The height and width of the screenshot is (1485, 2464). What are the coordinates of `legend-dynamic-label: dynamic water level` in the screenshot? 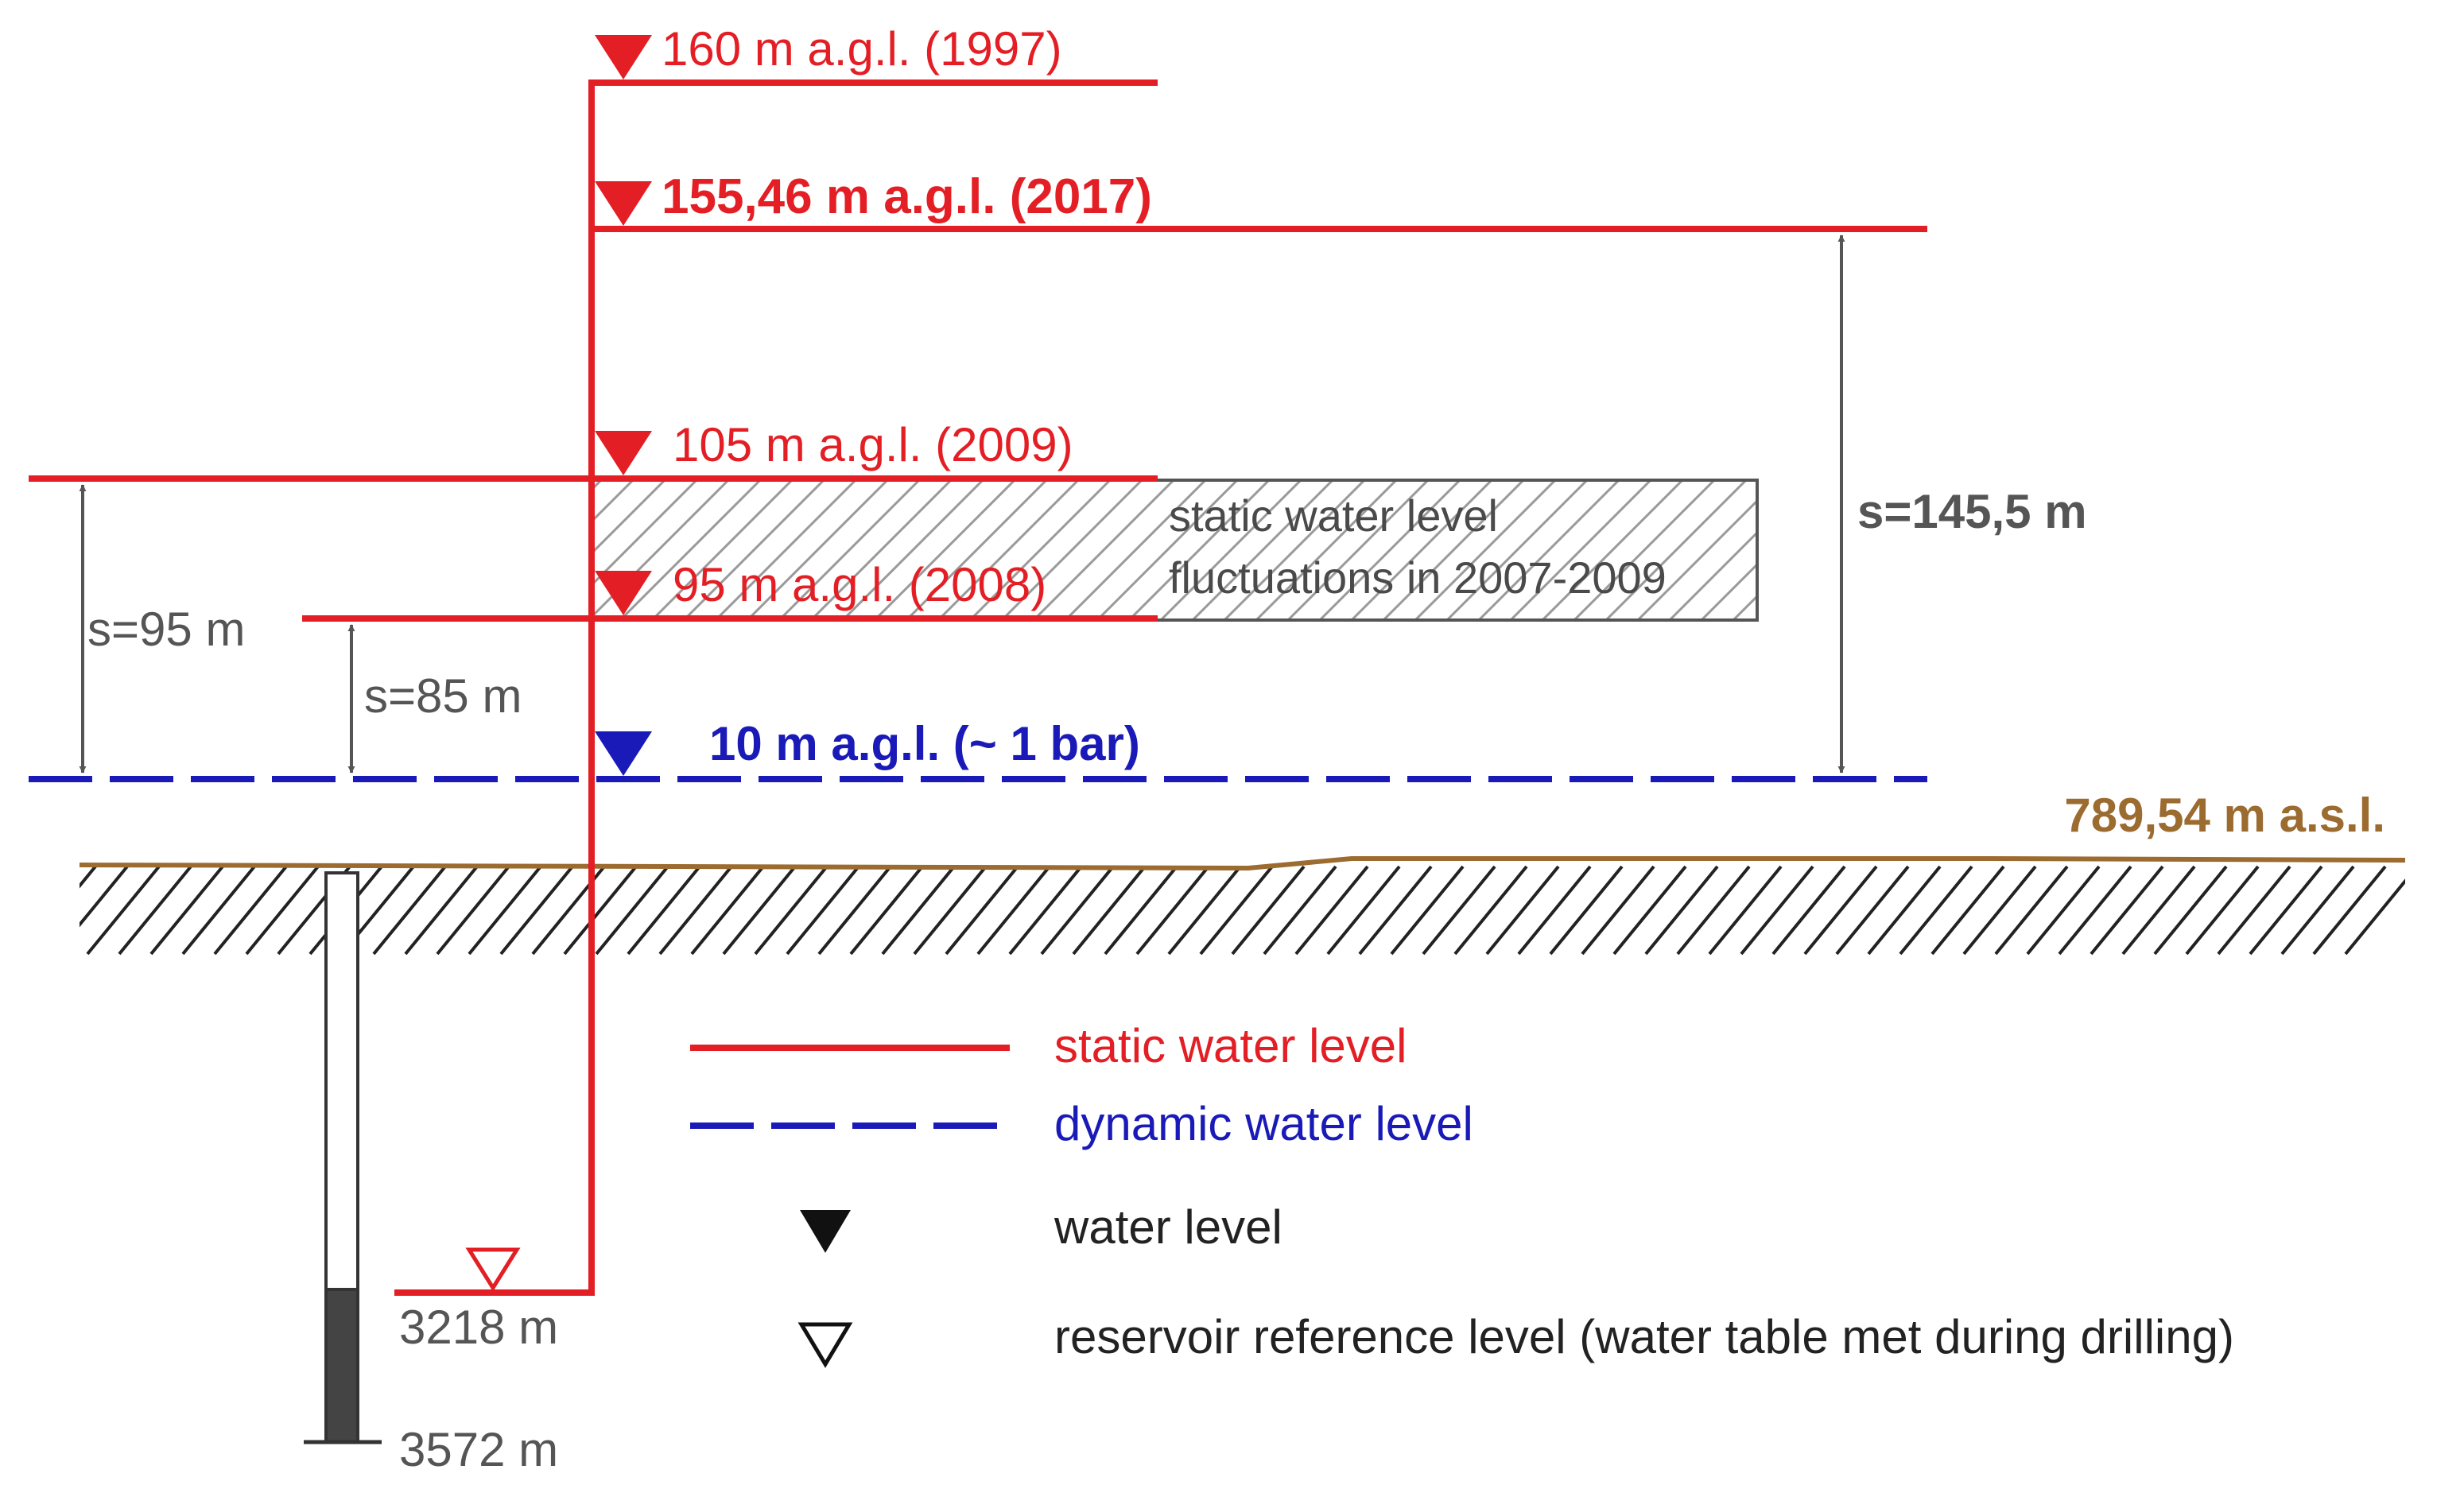 It's located at (1263, 1123).